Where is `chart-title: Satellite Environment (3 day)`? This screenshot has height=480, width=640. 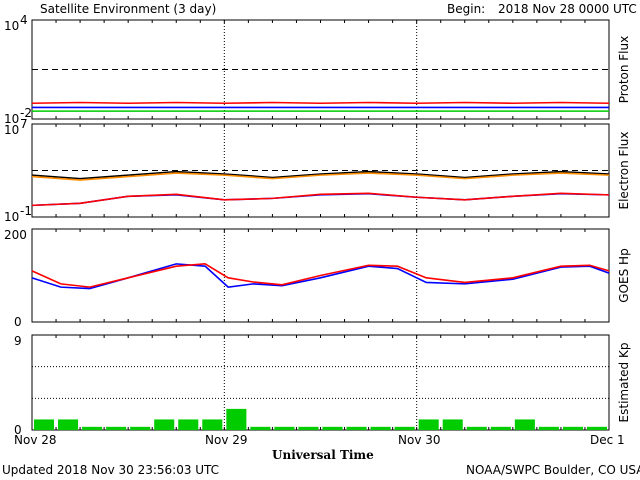
chart-title: Satellite Environment (3 day) is located at coordinates (128, 9).